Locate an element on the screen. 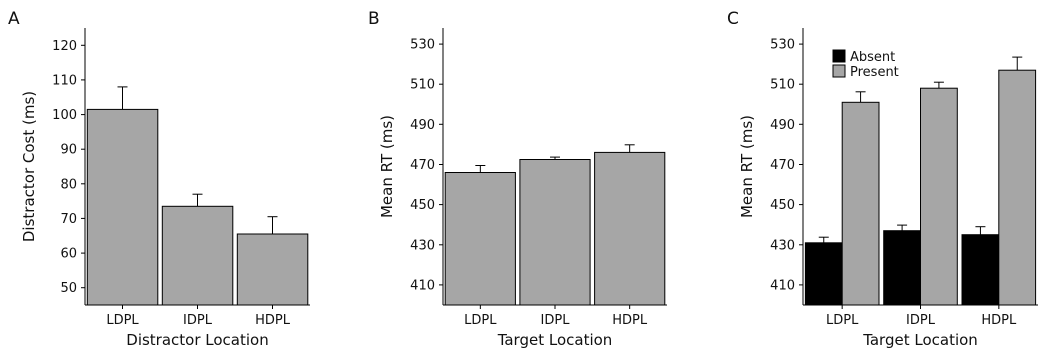 This screenshot has height=356, width=1060. y-tick-label: 70 is located at coordinates (68, 219).